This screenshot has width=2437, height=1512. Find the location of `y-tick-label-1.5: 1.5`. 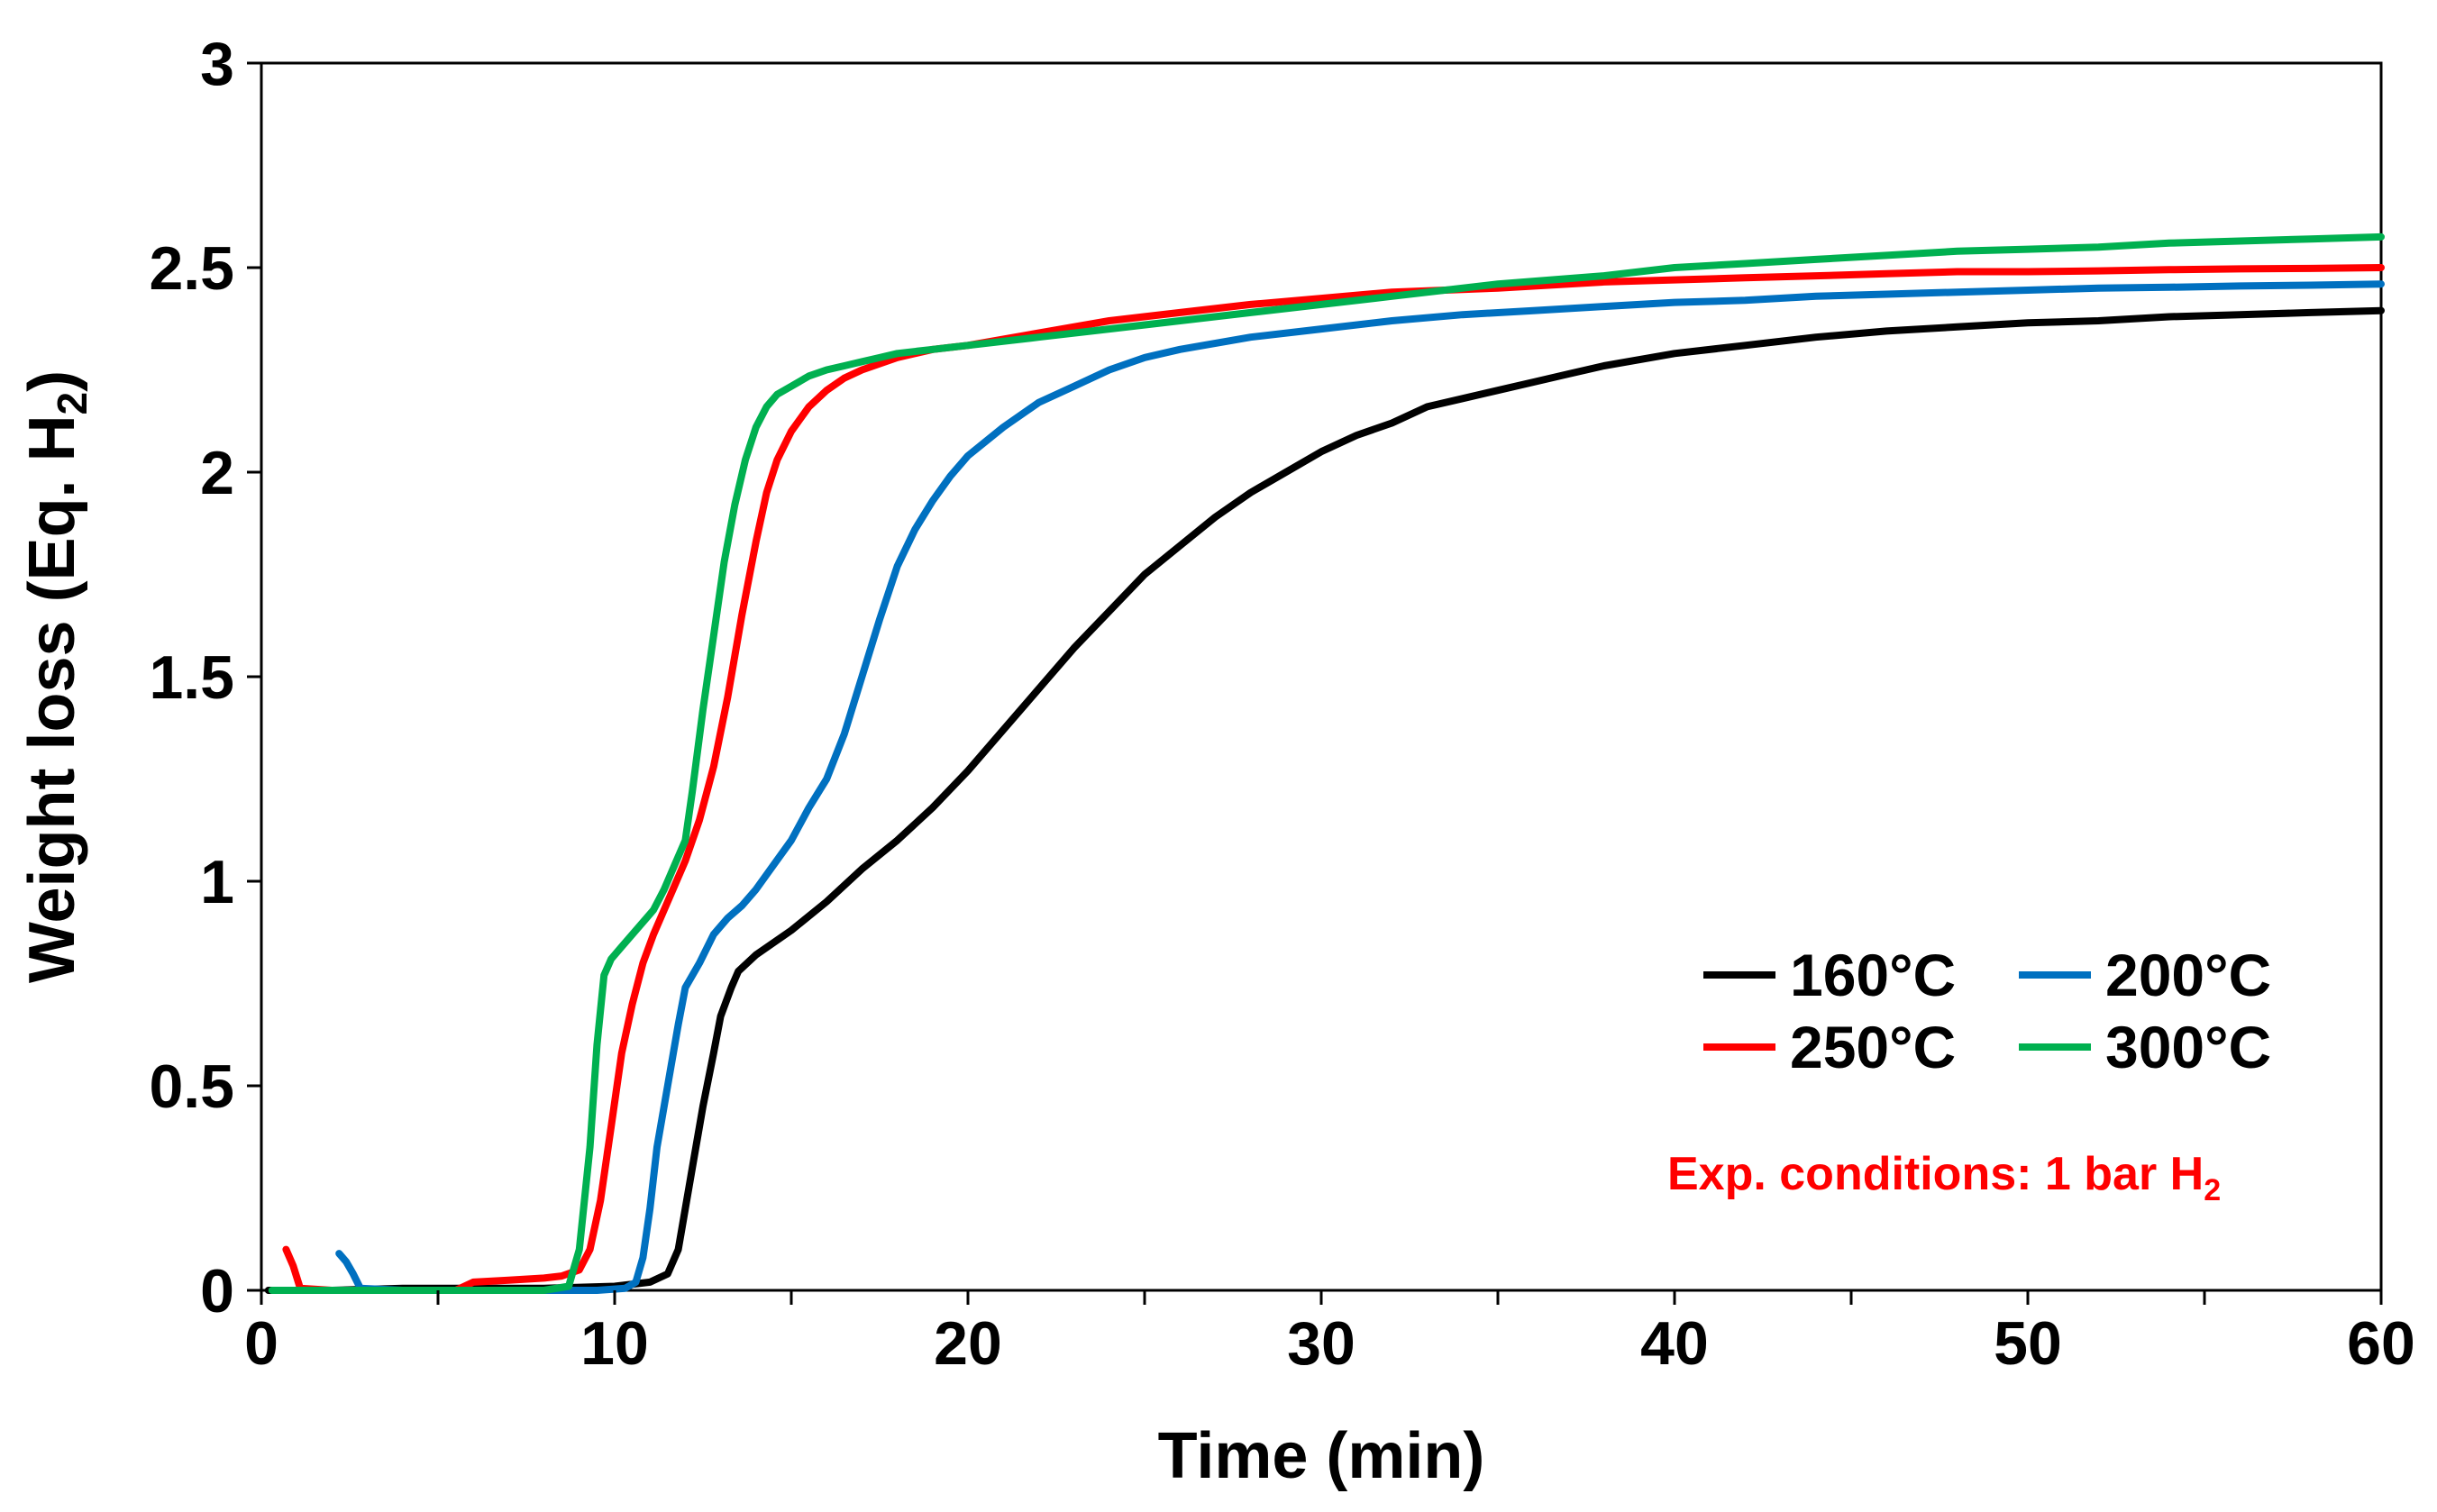

y-tick-label-1.5: 1.5 is located at coordinates (191, 677).